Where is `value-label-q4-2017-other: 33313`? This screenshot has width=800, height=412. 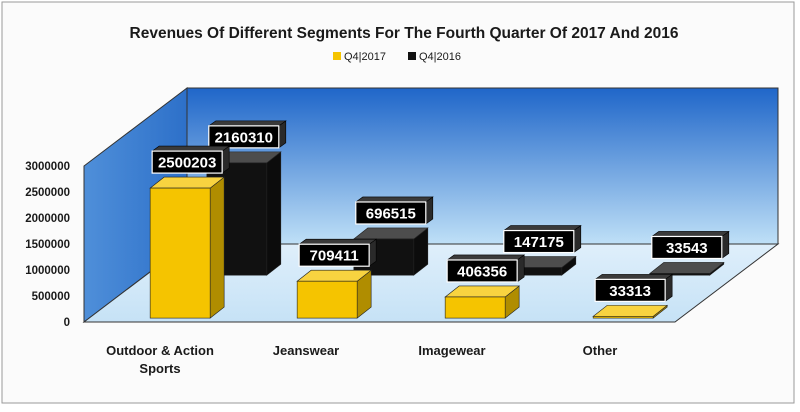 value-label-q4-2017-other: 33313 is located at coordinates (634, 287).